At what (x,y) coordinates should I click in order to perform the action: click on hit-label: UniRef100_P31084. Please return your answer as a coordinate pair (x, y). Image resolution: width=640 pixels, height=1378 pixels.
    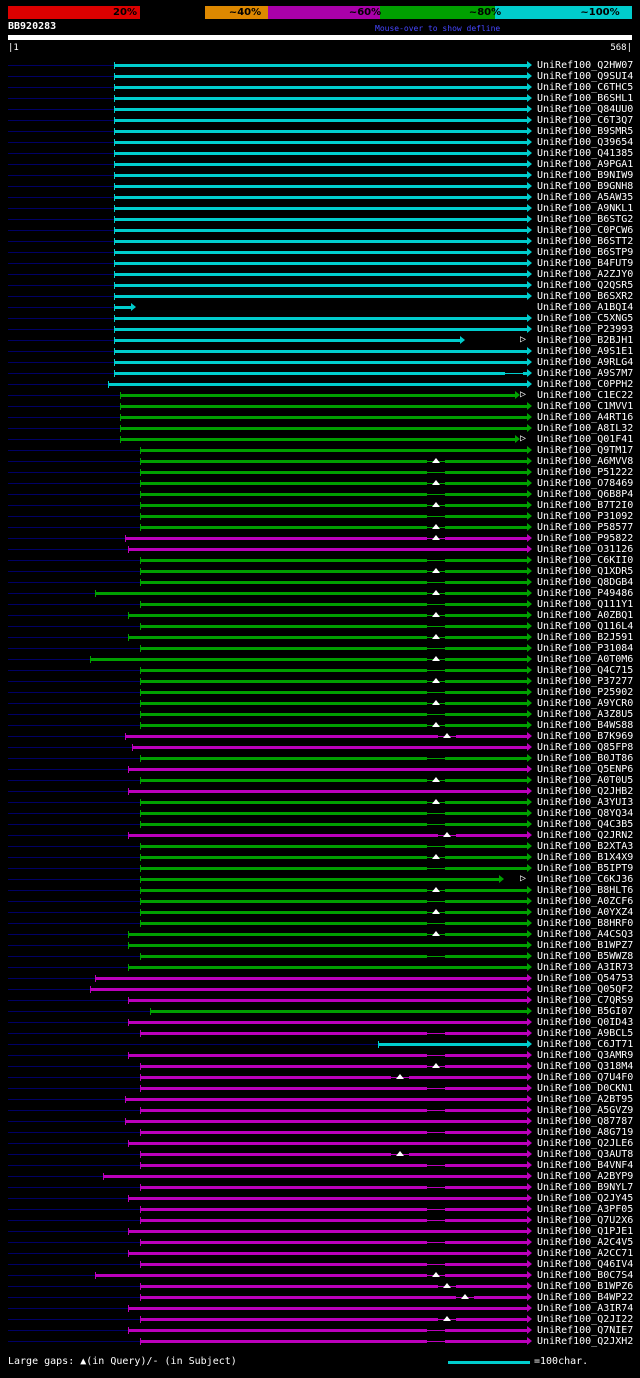
    Looking at the image, I should click on (585, 648).